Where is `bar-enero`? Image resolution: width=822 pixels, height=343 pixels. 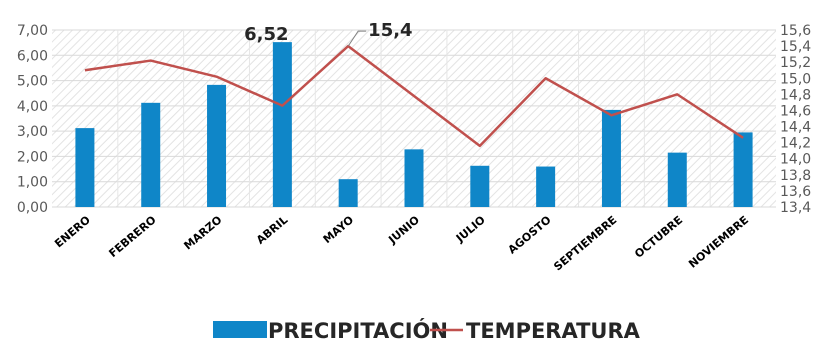
bar-enero is located at coordinates (85, 167).